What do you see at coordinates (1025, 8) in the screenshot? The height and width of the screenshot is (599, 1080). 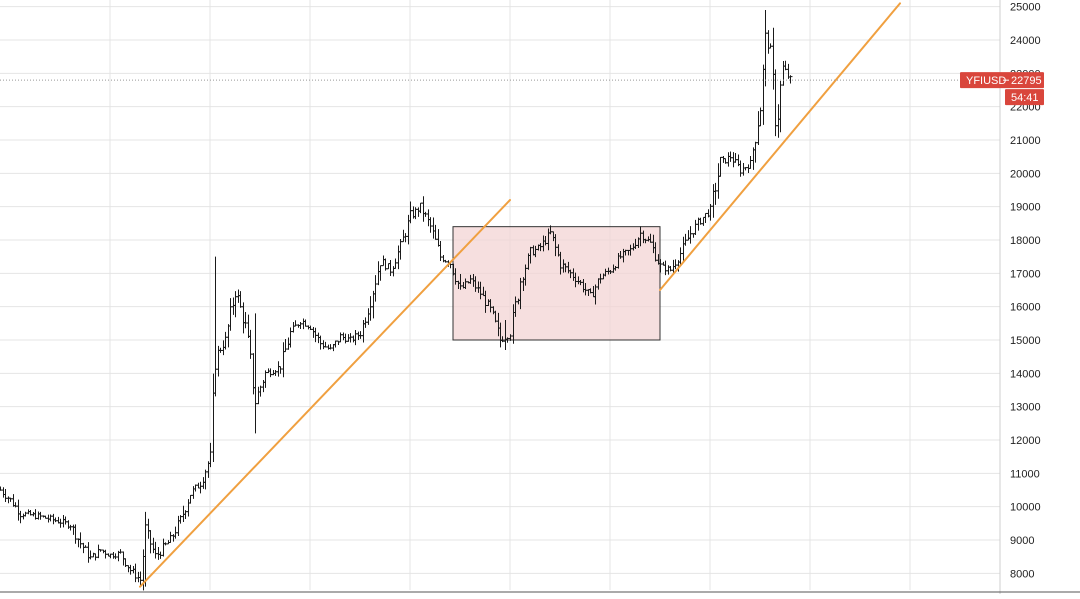 I see `y-tick-label: 25000` at bounding box center [1025, 8].